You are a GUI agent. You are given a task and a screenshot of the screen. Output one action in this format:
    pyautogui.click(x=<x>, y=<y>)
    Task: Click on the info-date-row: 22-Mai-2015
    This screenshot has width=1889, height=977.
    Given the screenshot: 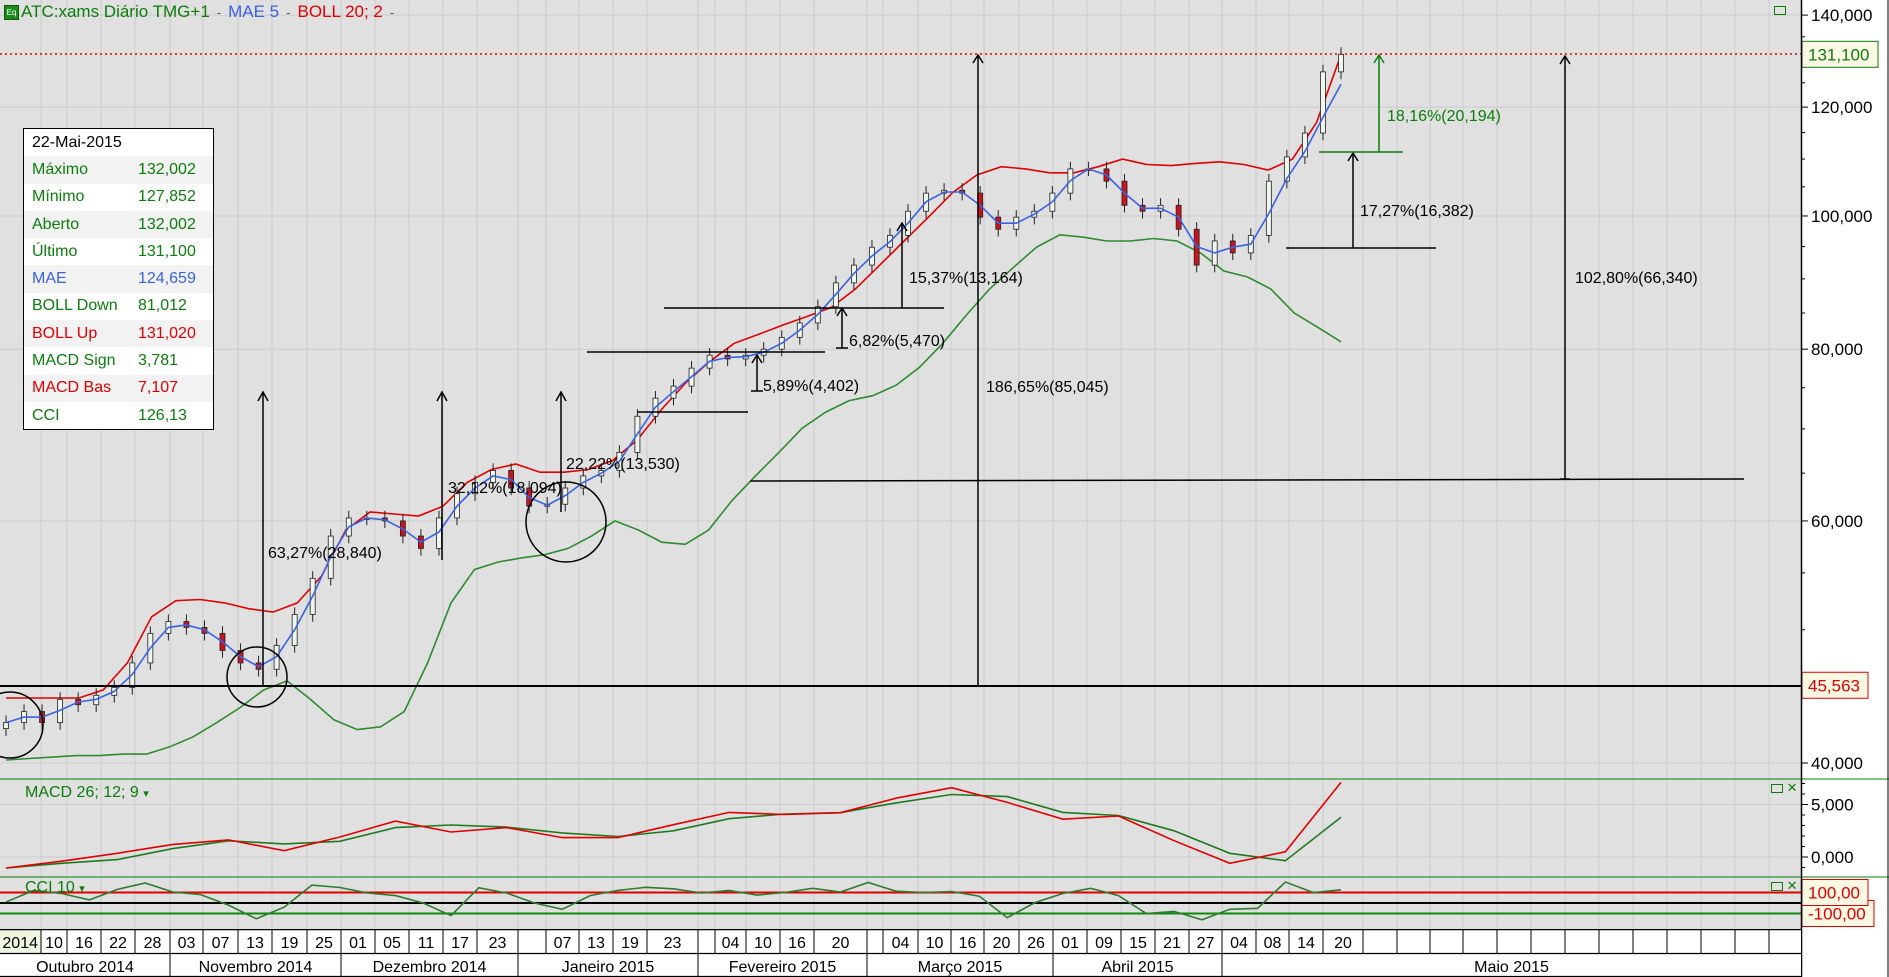 What is the action you would take?
    pyautogui.click(x=118, y=142)
    